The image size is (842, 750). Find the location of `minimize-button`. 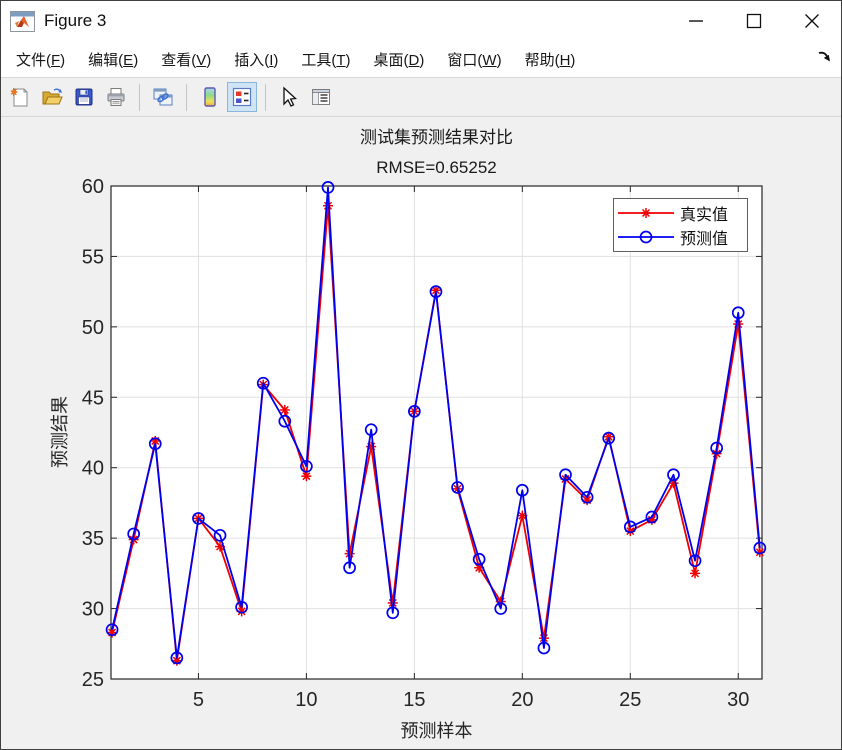

minimize-button is located at coordinates (696, 21).